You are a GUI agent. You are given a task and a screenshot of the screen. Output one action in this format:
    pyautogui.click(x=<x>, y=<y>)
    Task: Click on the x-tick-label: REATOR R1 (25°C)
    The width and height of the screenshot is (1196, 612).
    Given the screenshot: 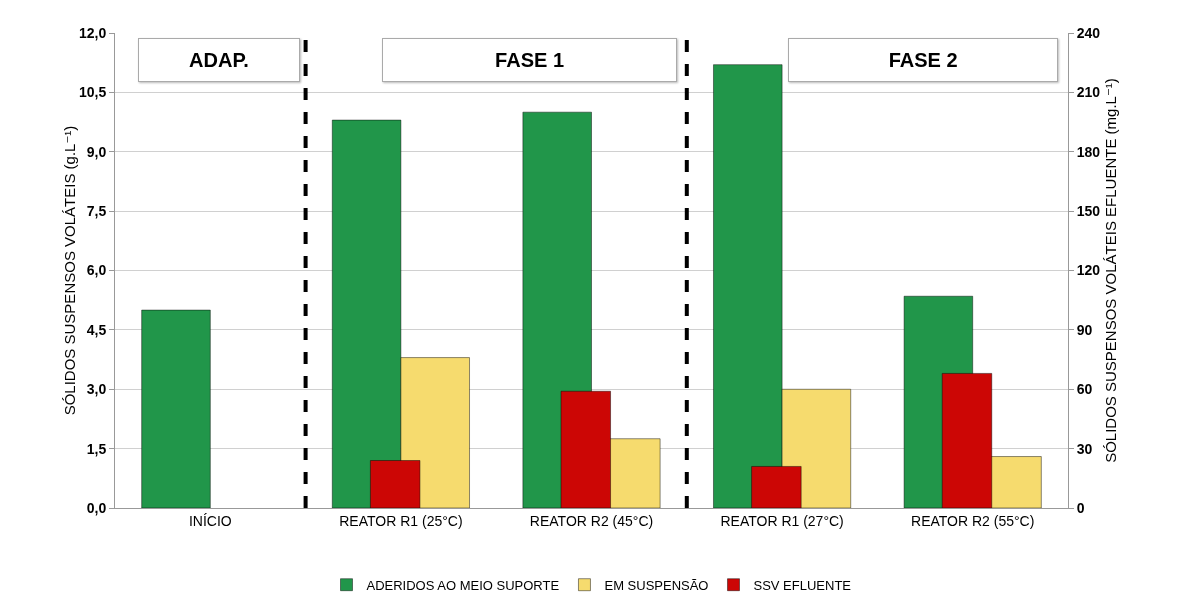 What is the action you would take?
    pyautogui.click(x=401, y=520)
    